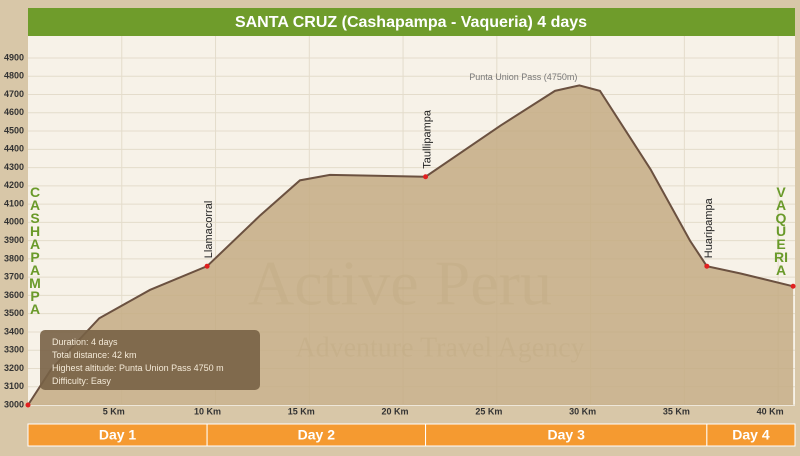  I want to click on y-tick-label: 4600, so click(14, 112).